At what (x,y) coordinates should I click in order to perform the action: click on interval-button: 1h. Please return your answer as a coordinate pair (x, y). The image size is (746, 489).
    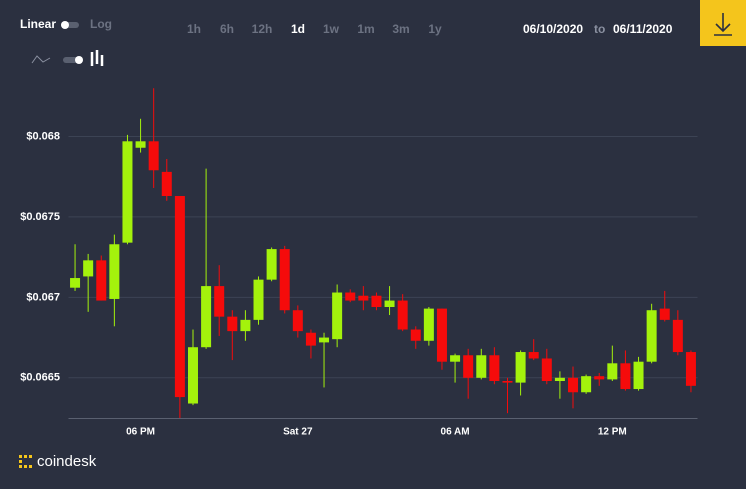
    Looking at the image, I should click on (194, 29).